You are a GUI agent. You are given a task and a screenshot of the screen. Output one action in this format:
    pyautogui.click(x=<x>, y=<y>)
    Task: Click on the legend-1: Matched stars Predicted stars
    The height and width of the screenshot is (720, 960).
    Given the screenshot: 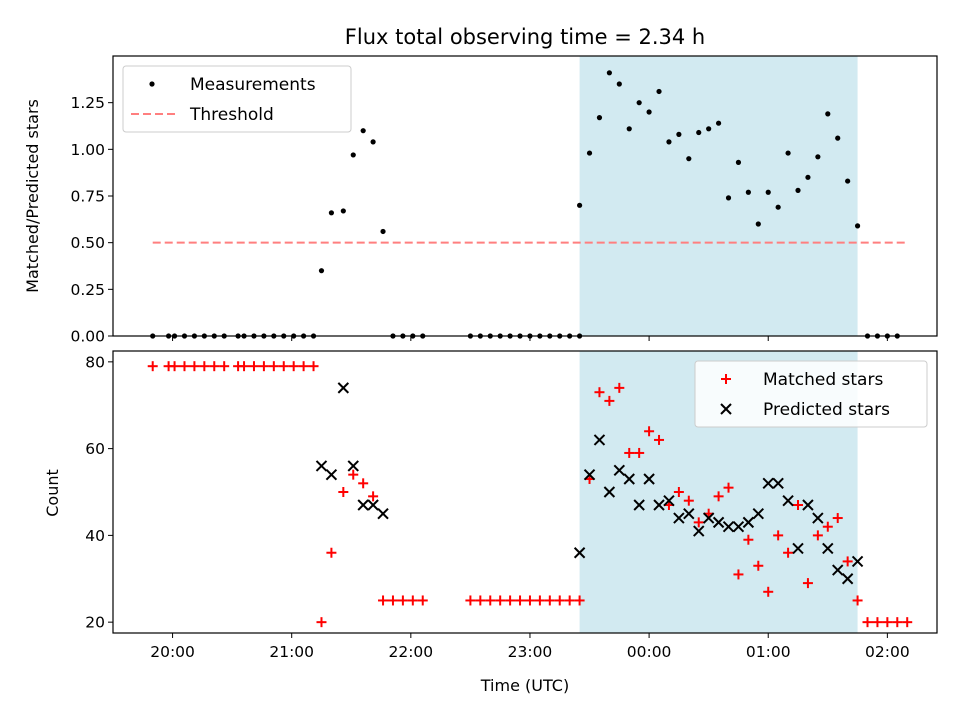 What is the action you would take?
    pyautogui.click(x=811, y=394)
    